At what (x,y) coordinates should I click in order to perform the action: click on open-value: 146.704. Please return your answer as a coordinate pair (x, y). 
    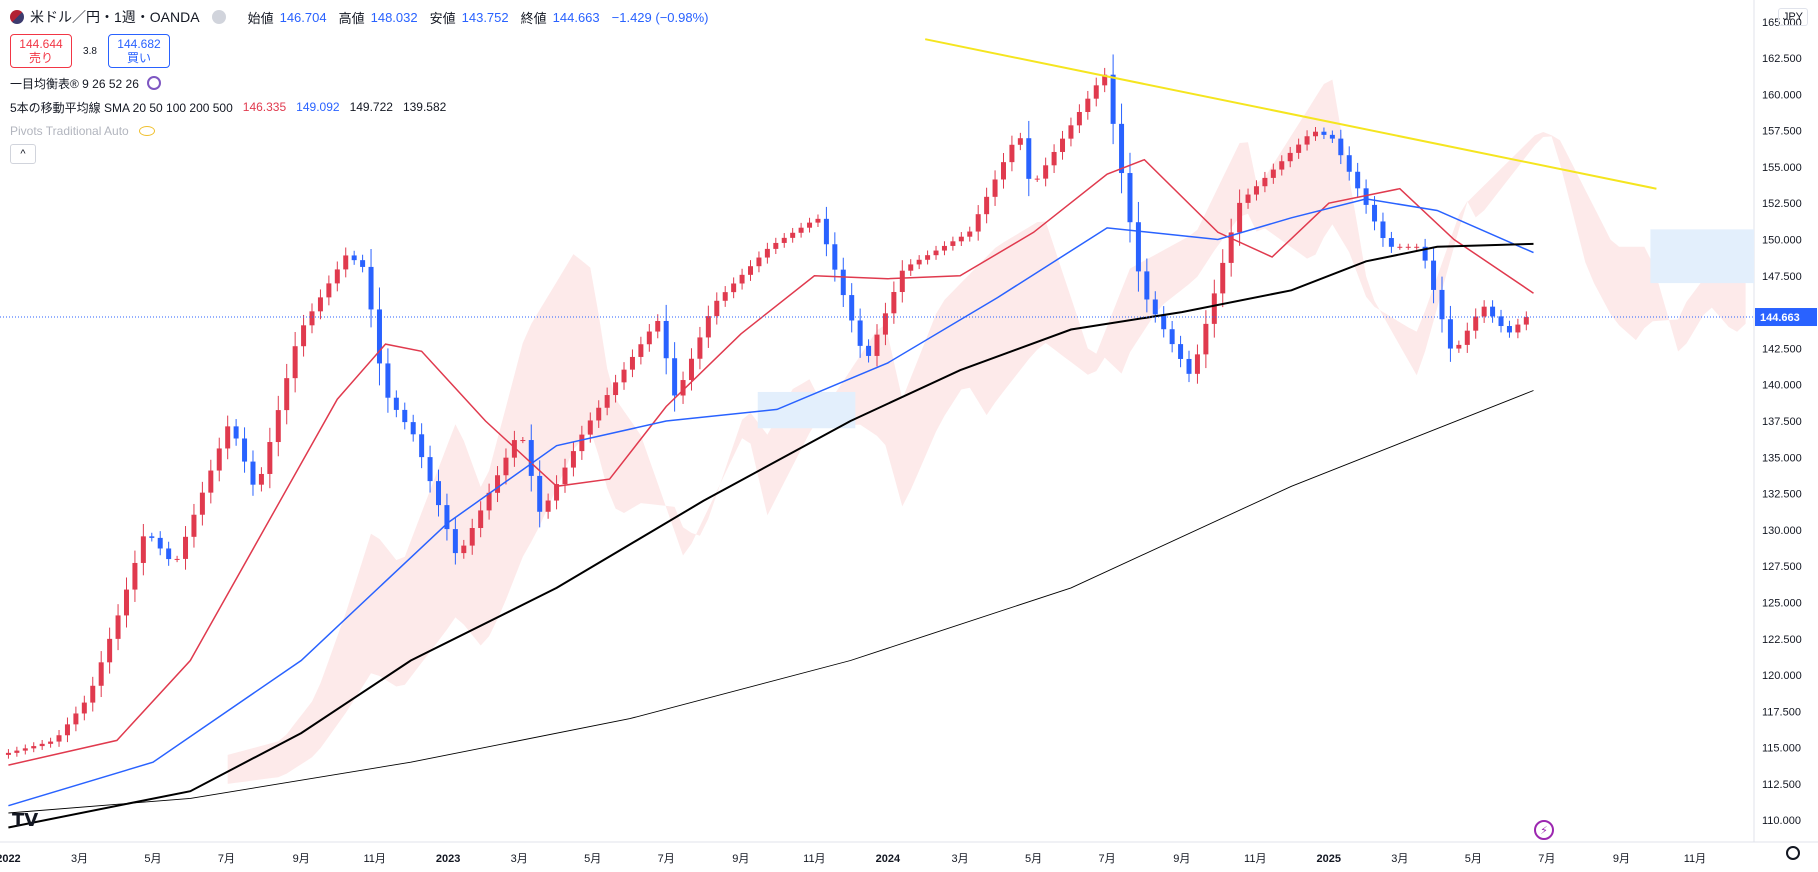
    Looking at the image, I should click on (303, 17).